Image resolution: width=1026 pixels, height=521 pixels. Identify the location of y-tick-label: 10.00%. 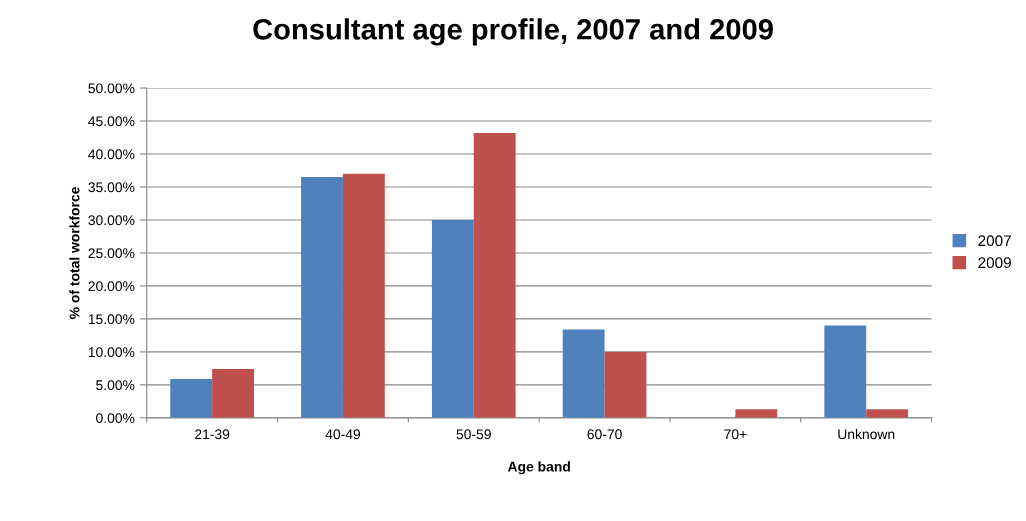
(111, 352).